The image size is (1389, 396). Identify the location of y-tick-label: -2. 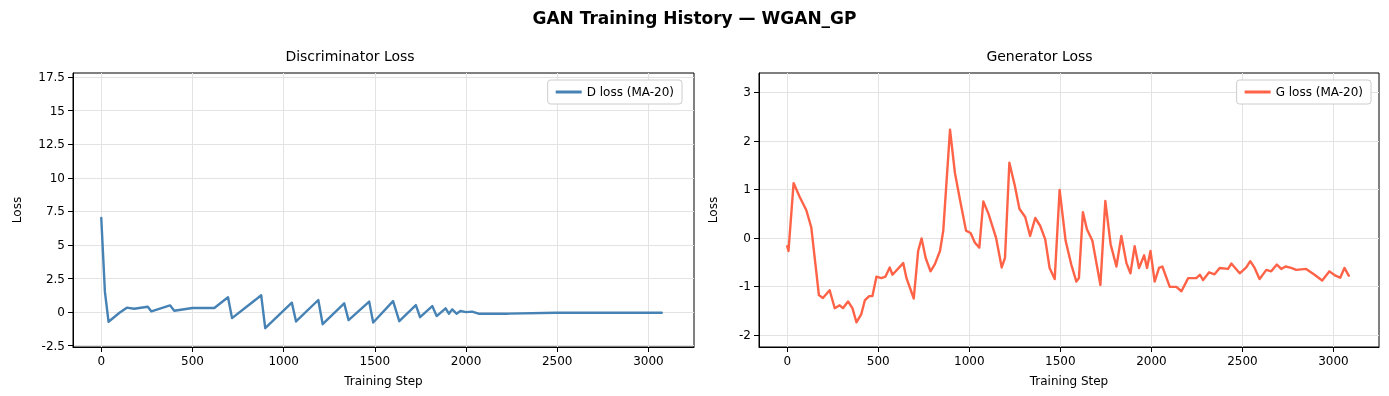
(745, 334).